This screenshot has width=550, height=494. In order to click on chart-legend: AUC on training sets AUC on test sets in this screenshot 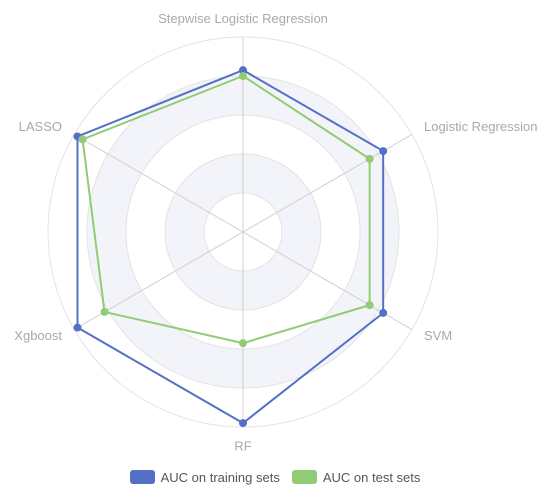, I will do `click(275, 477)`.